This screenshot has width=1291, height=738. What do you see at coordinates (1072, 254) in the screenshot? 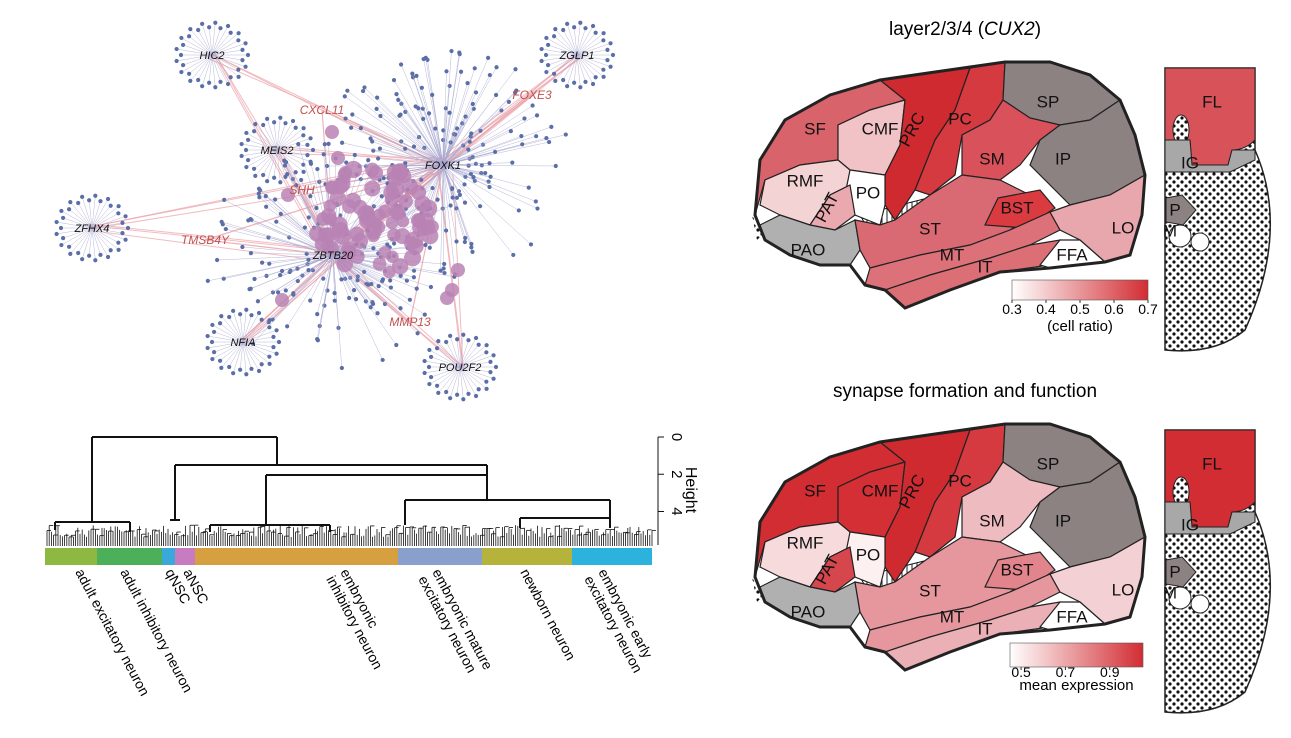
I see `region-label: FFA` at bounding box center [1072, 254].